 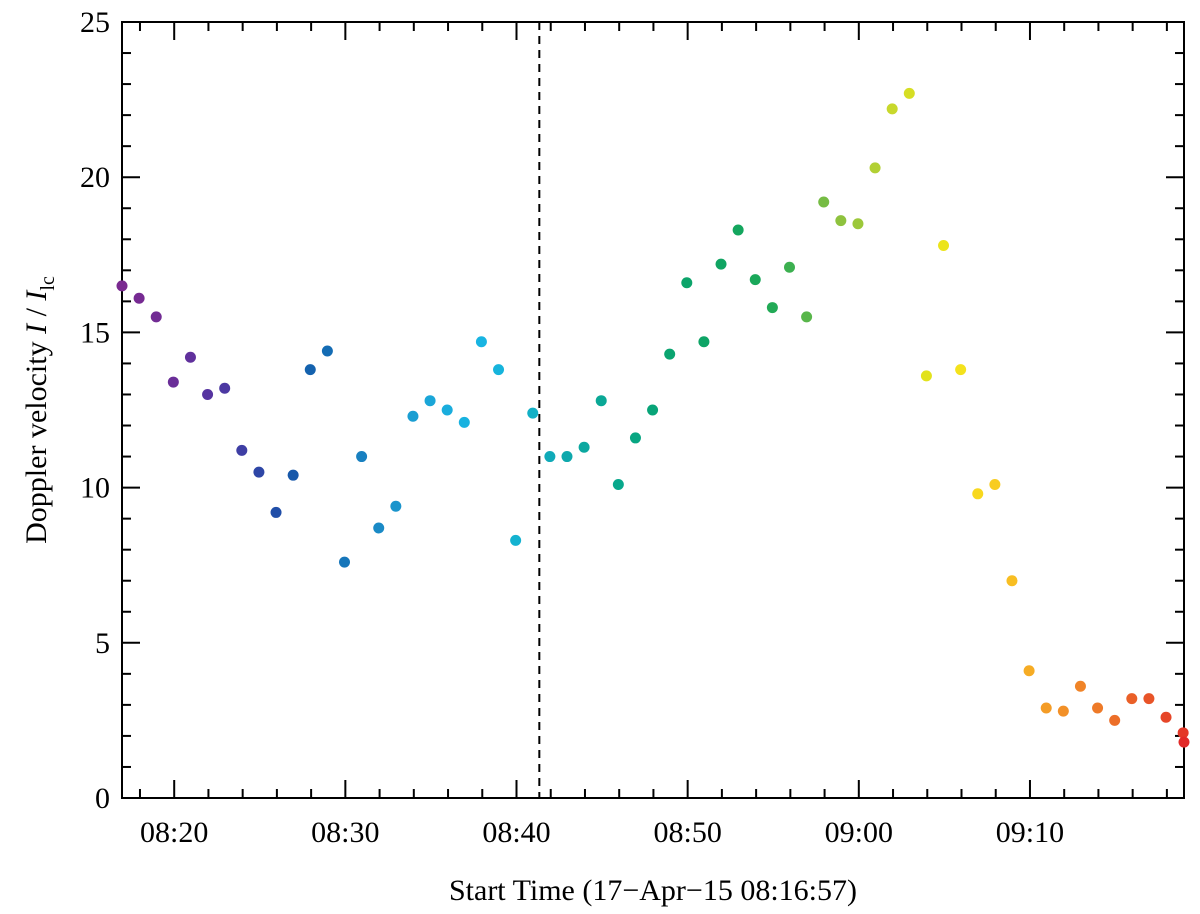 What do you see at coordinates (36, 328) in the screenshot?
I see `y-axis-title-var-a: I` at bounding box center [36, 328].